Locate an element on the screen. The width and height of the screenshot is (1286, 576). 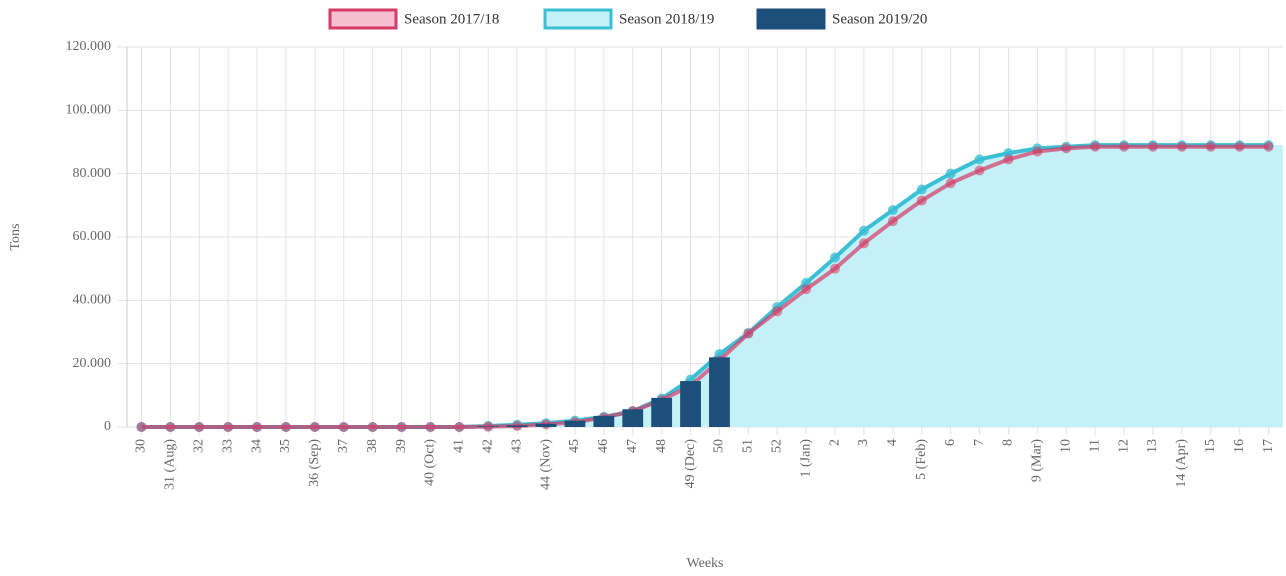
x-tick-label: 7 is located at coordinates (979, 442).